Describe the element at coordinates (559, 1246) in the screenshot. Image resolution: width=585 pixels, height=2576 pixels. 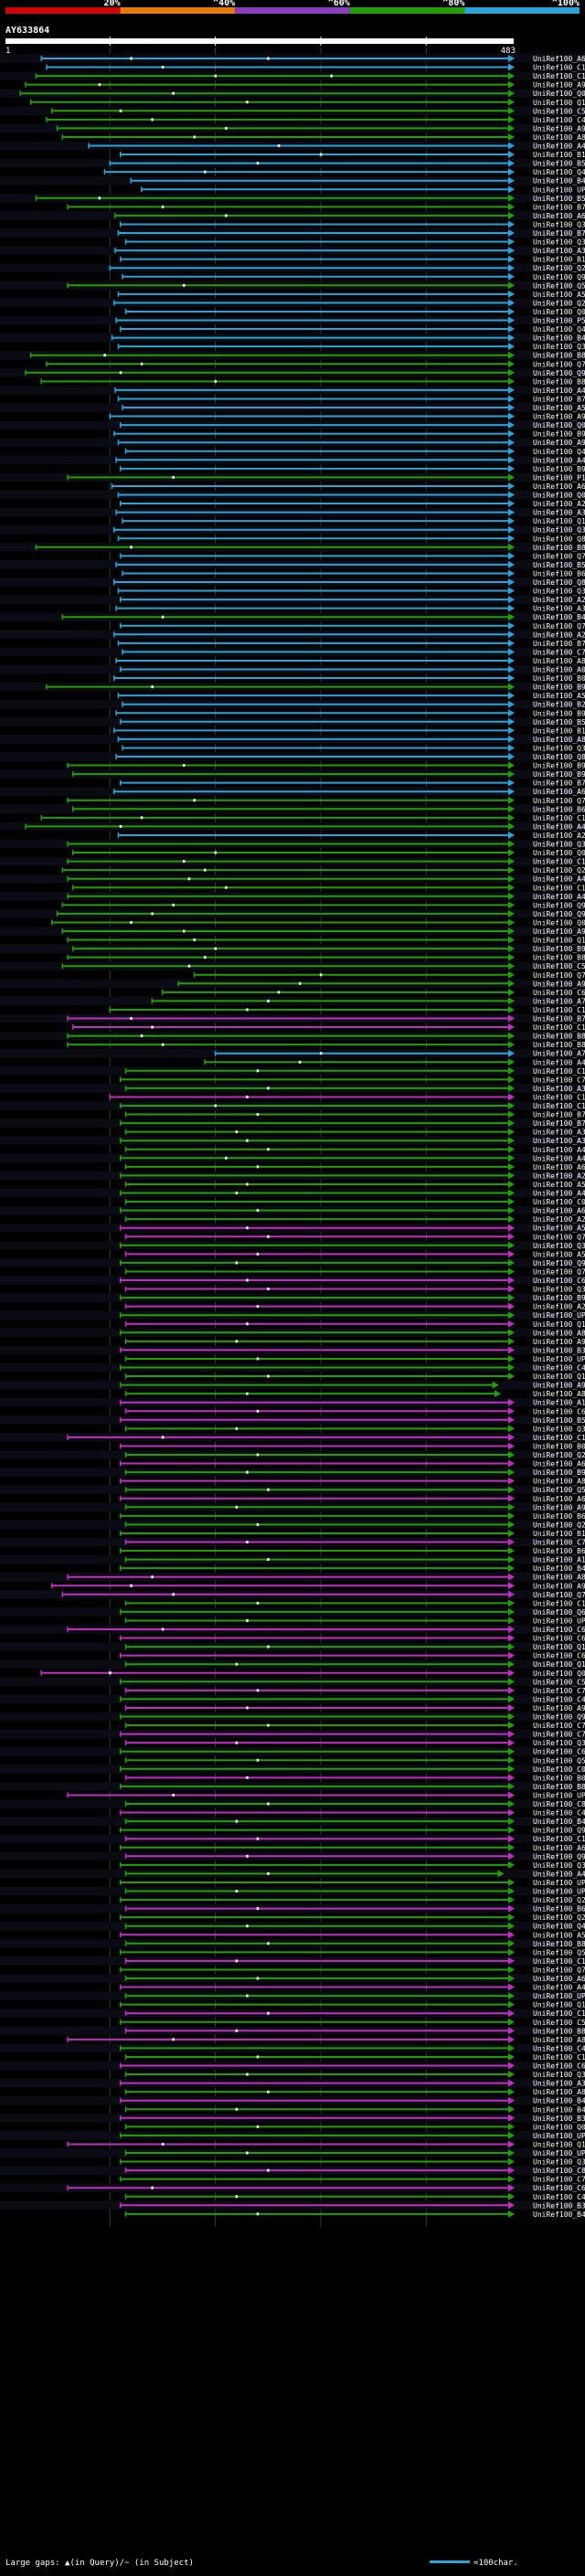
I see `hit-label: UniRef100_Q3JSP2` at that location.